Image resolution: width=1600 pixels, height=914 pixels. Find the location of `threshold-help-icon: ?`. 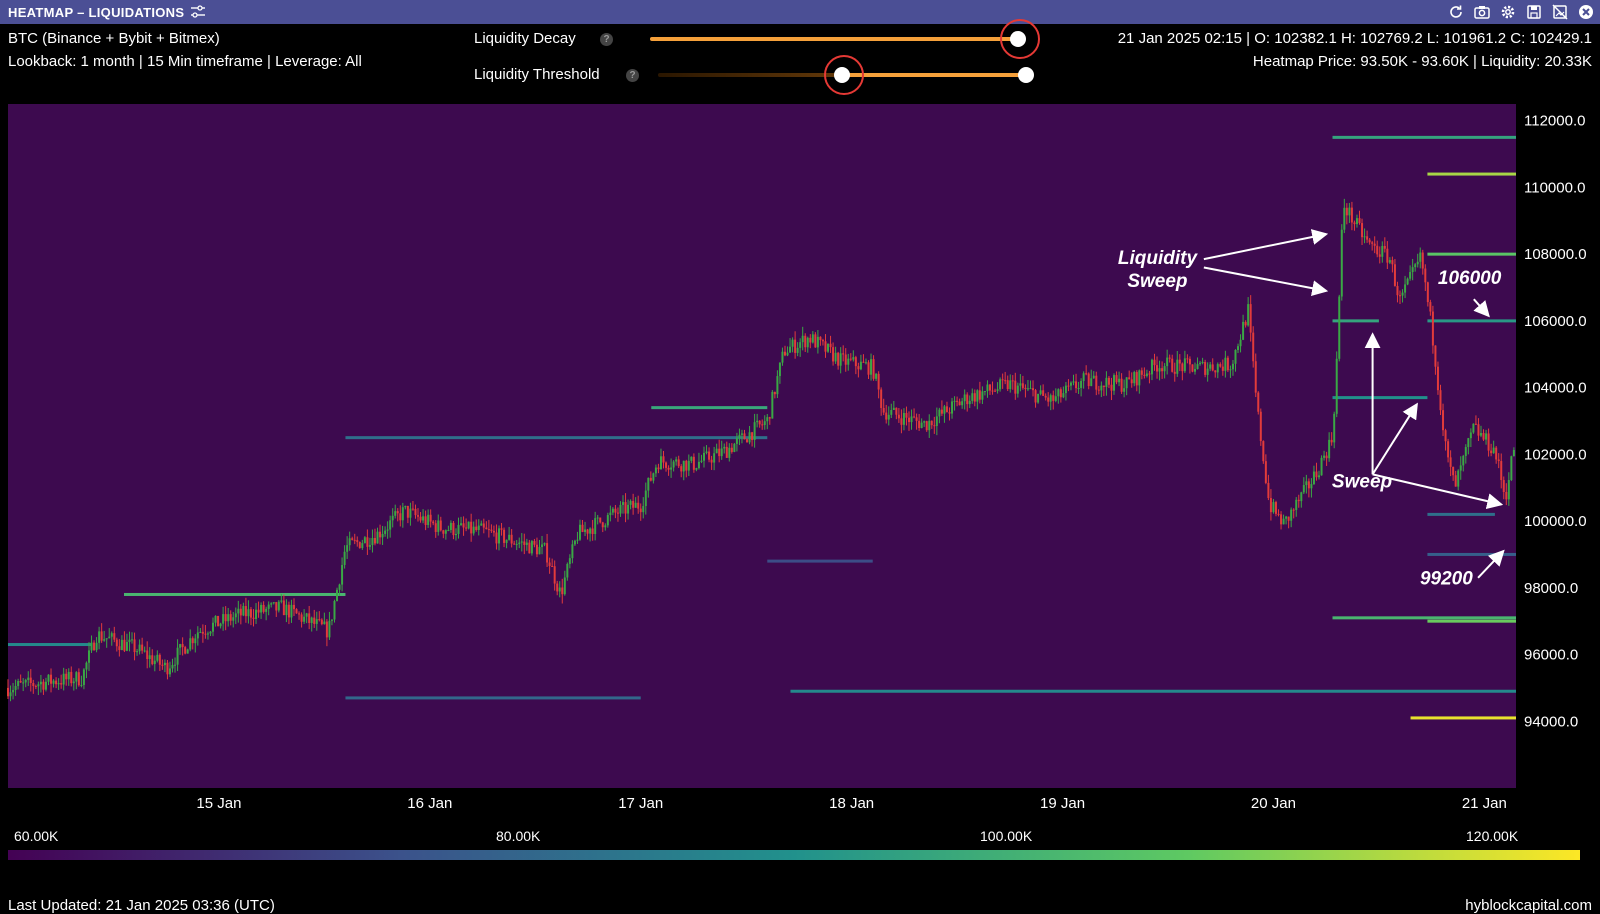

threshold-help-icon: ? is located at coordinates (632, 75).